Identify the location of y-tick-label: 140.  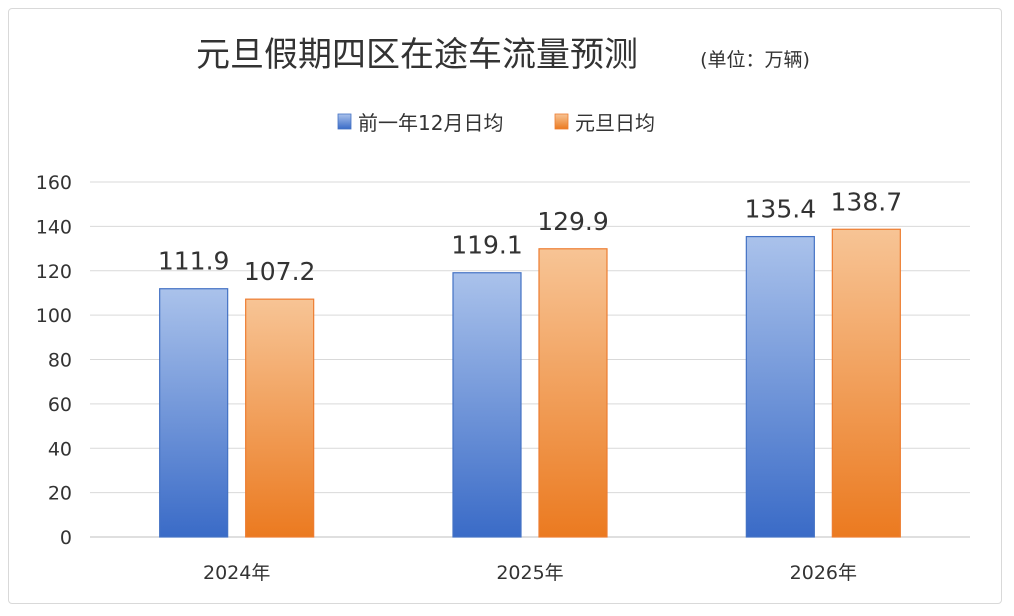
(54, 227).